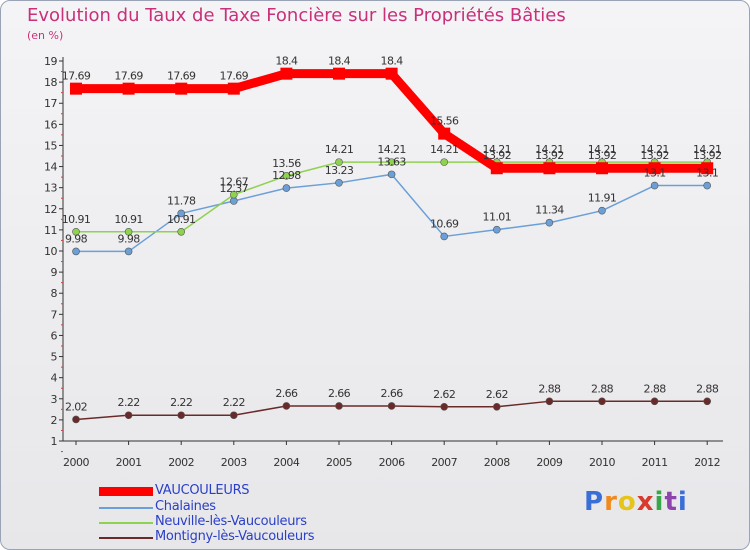 Image resolution: width=750 pixels, height=550 pixels. I want to click on legend-label: Chalaines, so click(185, 506).